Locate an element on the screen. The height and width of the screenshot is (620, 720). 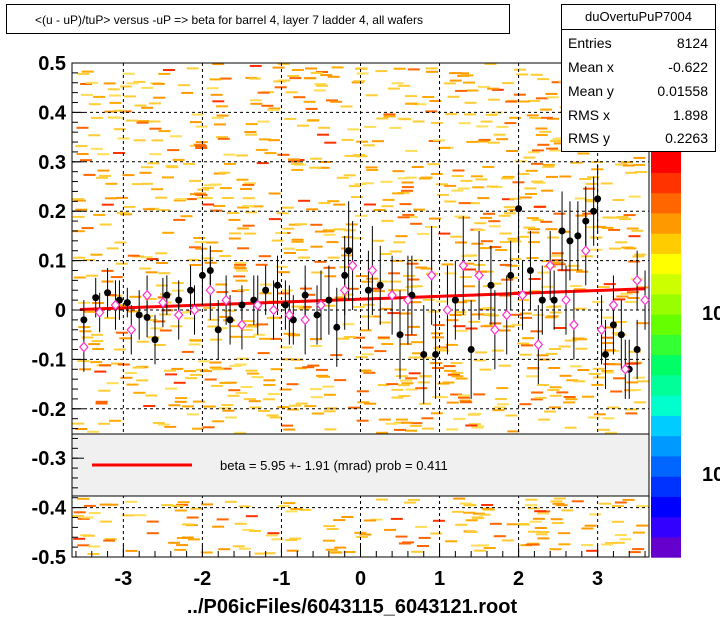
palette-swatch is located at coordinates (666, 527).